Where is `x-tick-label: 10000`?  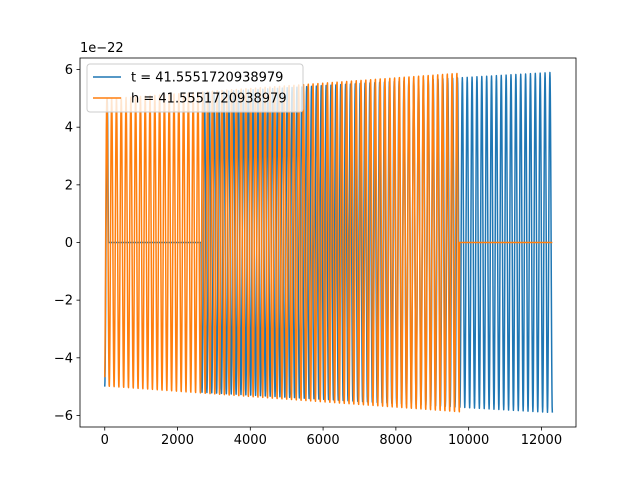
x-tick-label: 10000 is located at coordinates (468, 440).